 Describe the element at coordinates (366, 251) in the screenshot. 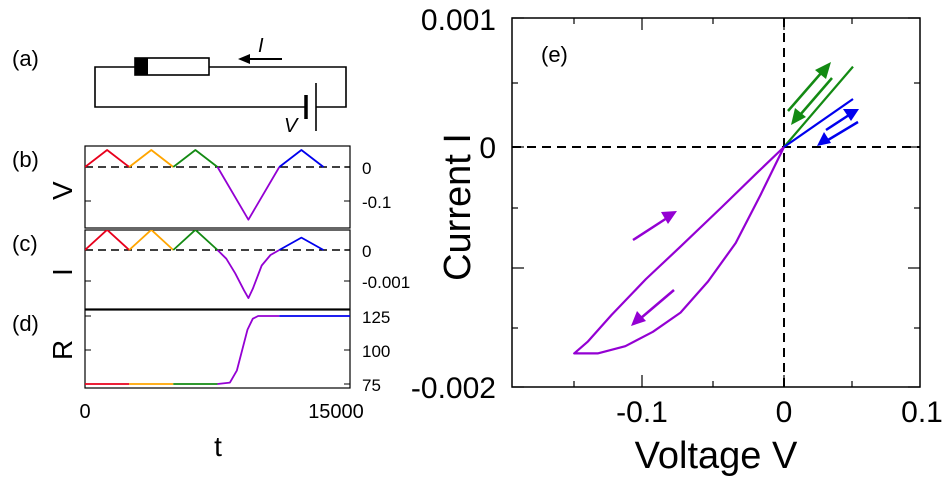

I see `panel-c-tick-0: 0` at that location.